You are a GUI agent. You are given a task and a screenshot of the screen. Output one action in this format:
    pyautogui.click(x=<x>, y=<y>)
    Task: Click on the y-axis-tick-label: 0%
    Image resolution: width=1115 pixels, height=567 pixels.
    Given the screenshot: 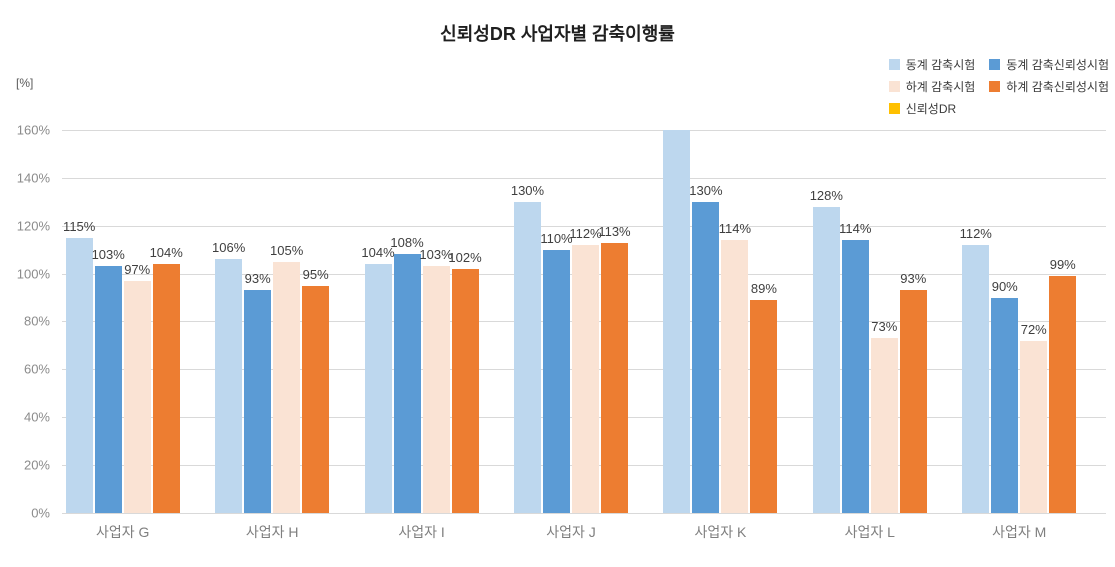 What is the action you would take?
    pyautogui.click(x=40, y=513)
    